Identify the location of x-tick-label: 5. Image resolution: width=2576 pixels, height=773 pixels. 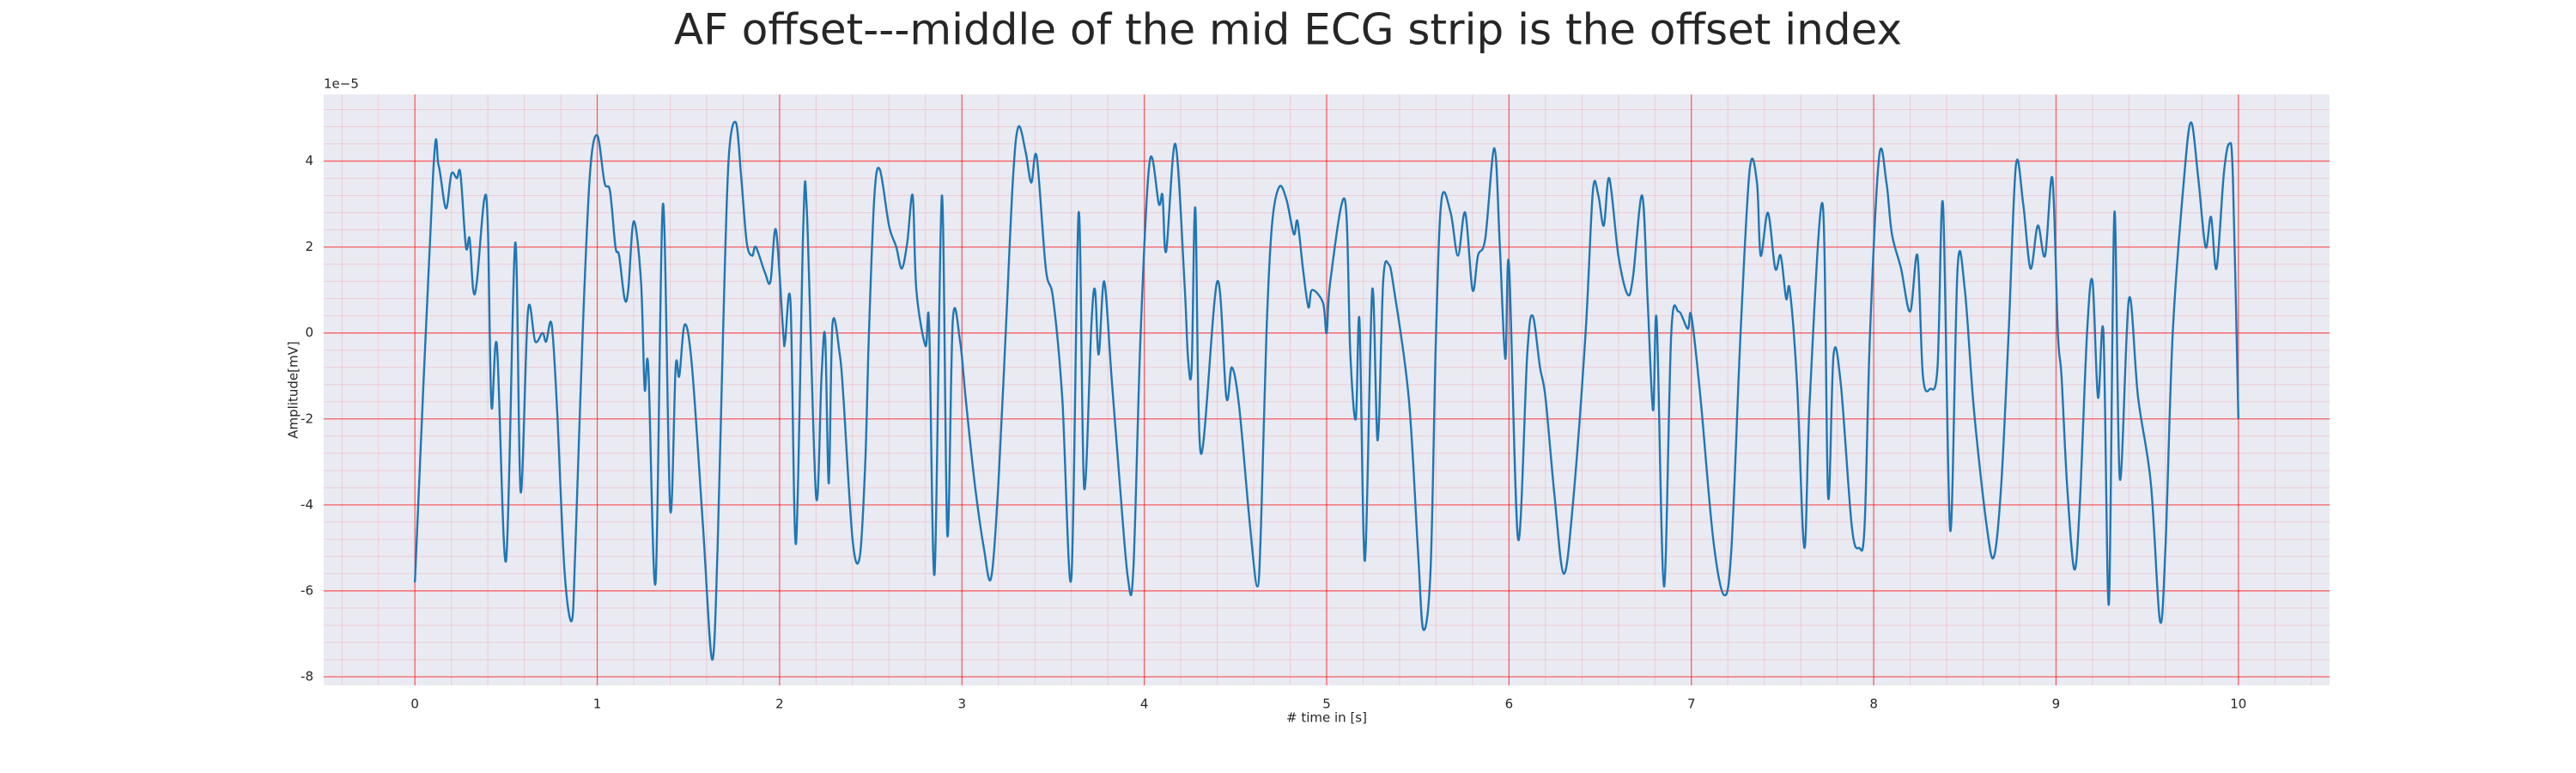
(1327, 704).